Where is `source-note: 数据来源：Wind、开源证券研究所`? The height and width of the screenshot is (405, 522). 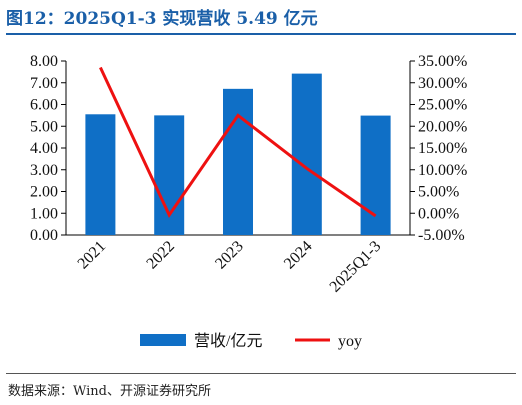 source-note: 数据来源：Wind、开源证券研究所 is located at coordinates (109, 391).